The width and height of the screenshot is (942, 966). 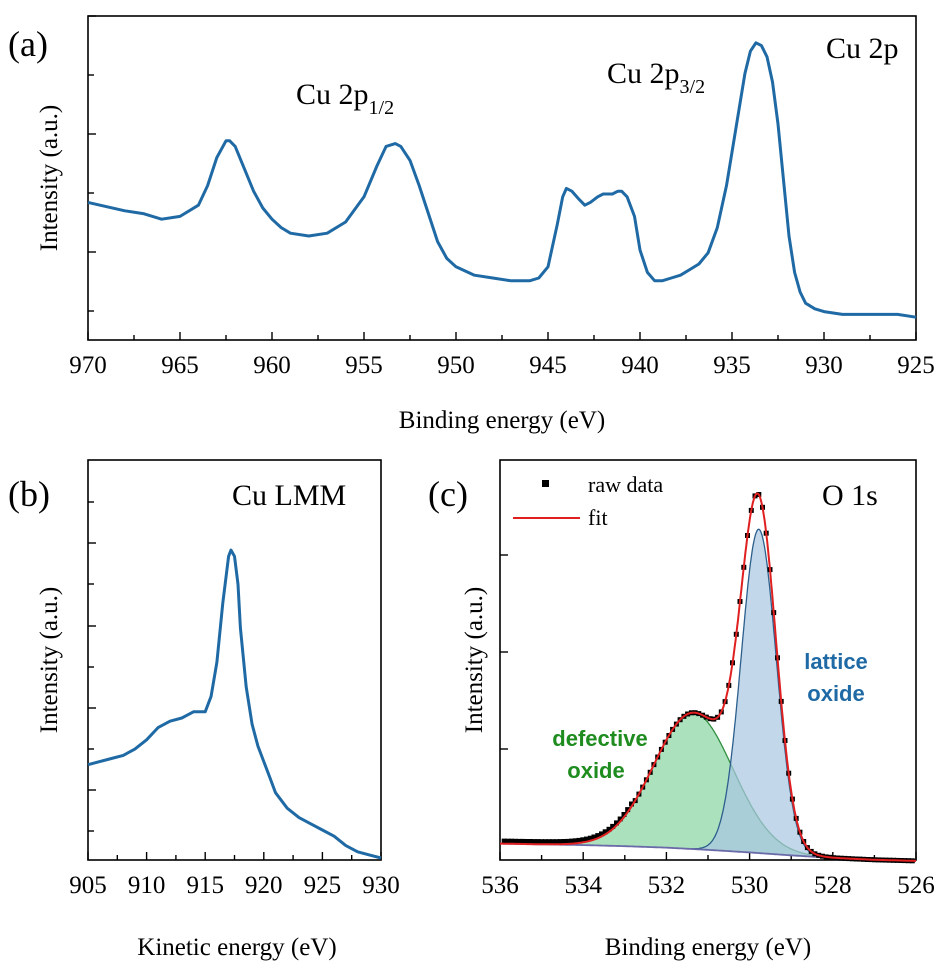 I want to click on panel-a-xtick-label: 925, so click(x=916, y=365).